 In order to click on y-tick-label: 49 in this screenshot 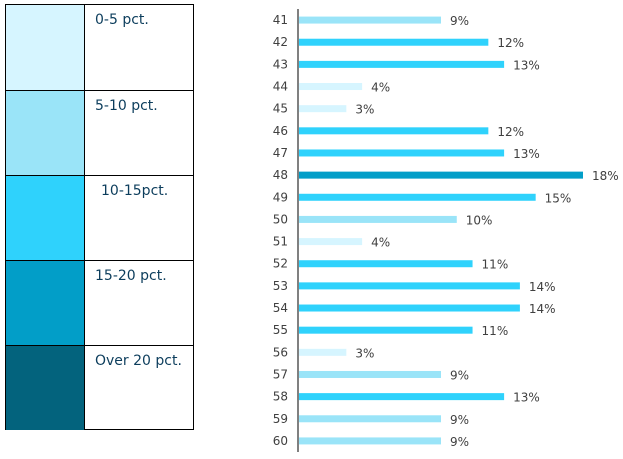, I will do `click(280, 197)`.